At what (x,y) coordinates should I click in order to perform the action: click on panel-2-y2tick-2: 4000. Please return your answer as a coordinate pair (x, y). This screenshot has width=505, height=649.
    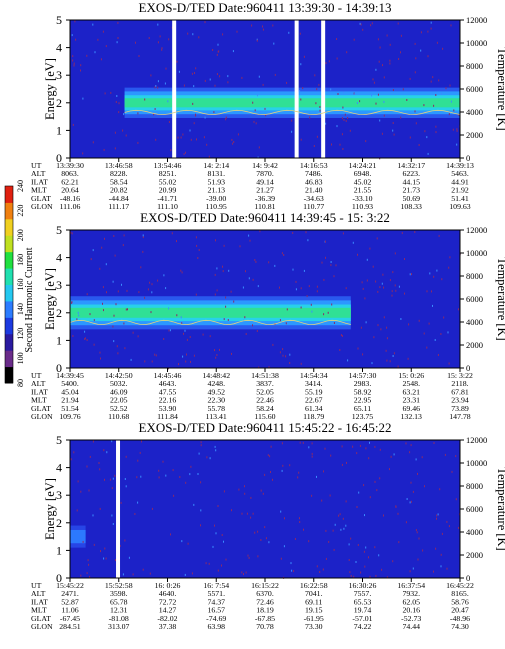
    Looking at the image, I should click on (474, 322).